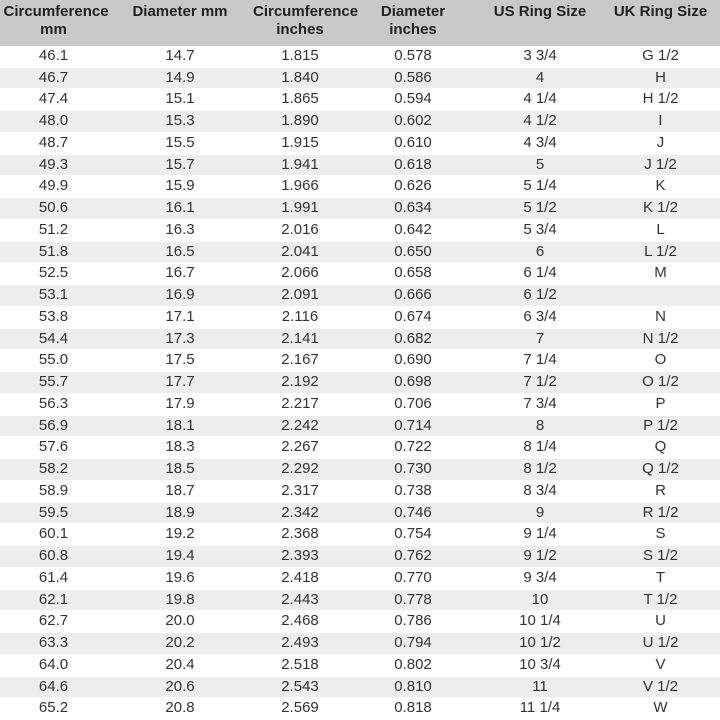  I want to click on table-row: 49.3 15.7 1.941 0.618 5 J 1/2, so click(360, 165).